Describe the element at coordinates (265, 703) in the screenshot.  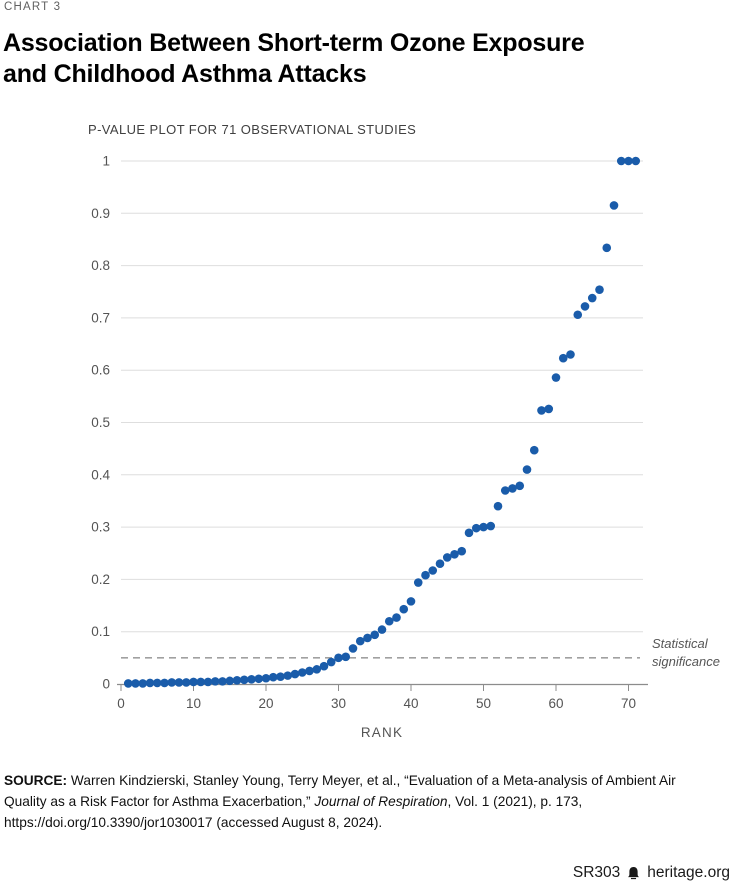
I see `x-tick-label: 20` at that location.